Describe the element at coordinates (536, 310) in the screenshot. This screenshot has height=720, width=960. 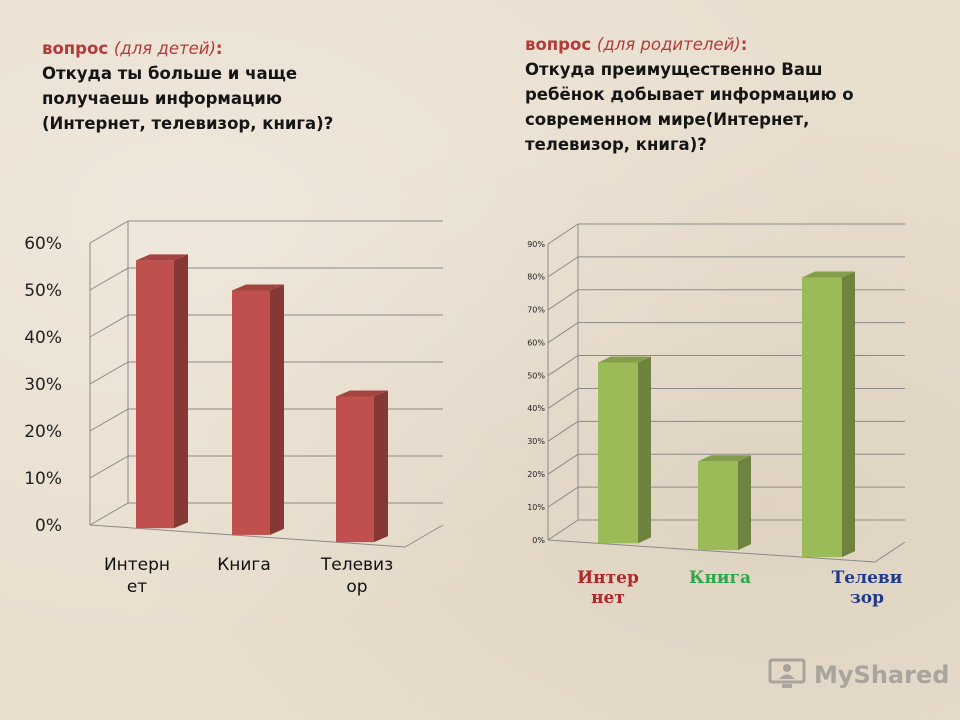
I see `y-tick-label: 70%` at that location.